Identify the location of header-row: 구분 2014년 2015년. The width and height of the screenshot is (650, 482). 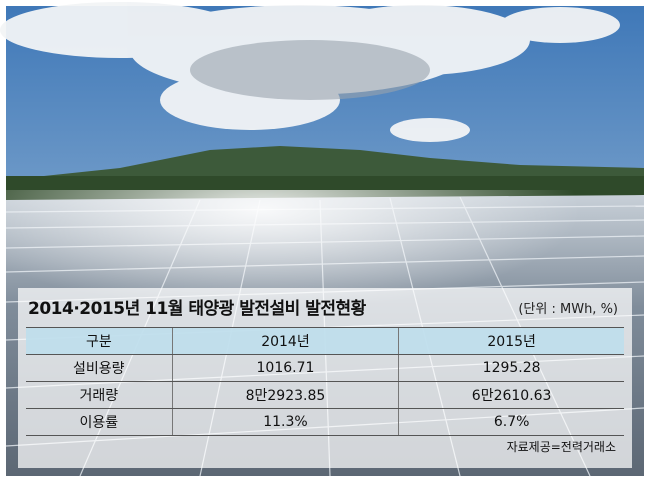
(325, 341).